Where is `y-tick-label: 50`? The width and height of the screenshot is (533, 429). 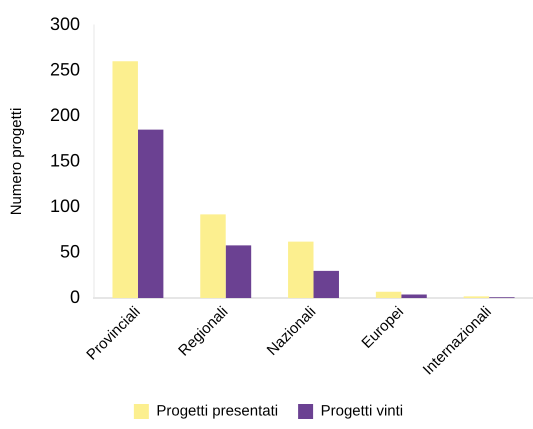
y-tick-label: 50 is located at coordinates (70, 252).